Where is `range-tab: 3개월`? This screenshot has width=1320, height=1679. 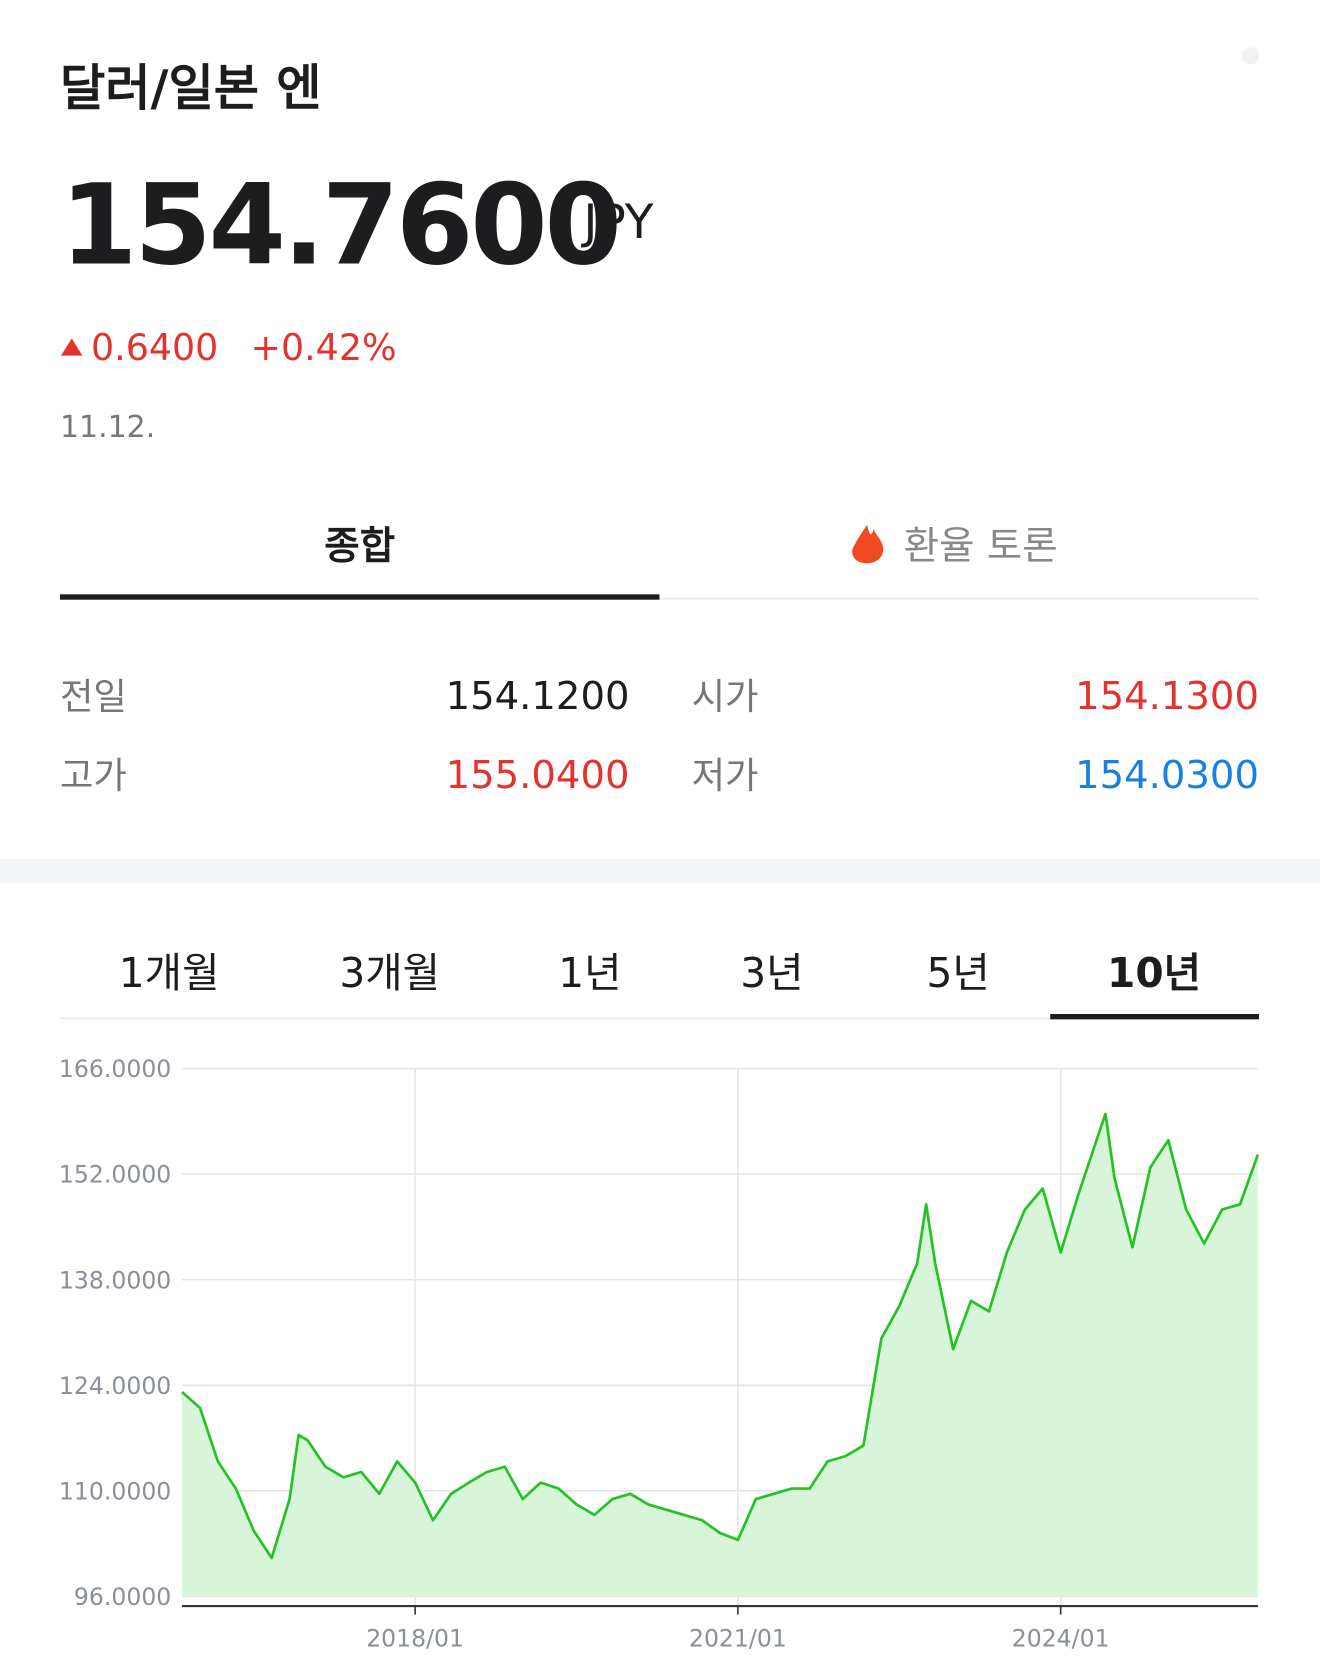
range-tab: 3개월 is located at coordinates (389, 973).